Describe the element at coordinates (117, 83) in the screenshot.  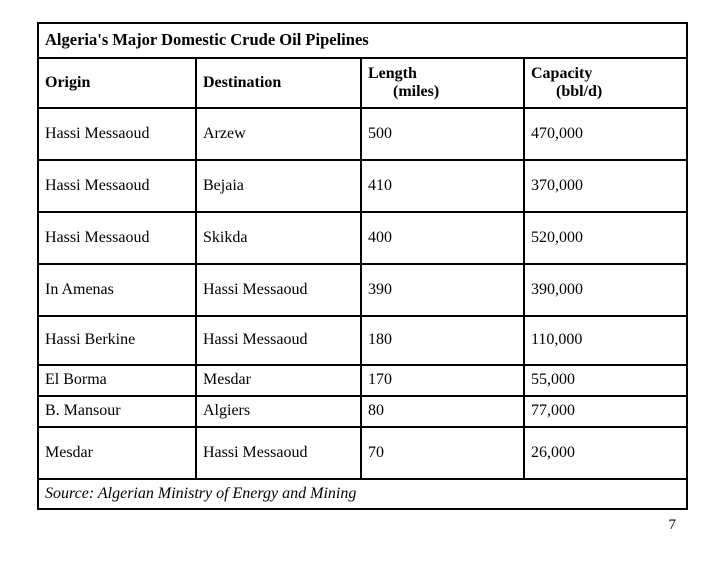
I see `col-header-origin: Origin` at that location.